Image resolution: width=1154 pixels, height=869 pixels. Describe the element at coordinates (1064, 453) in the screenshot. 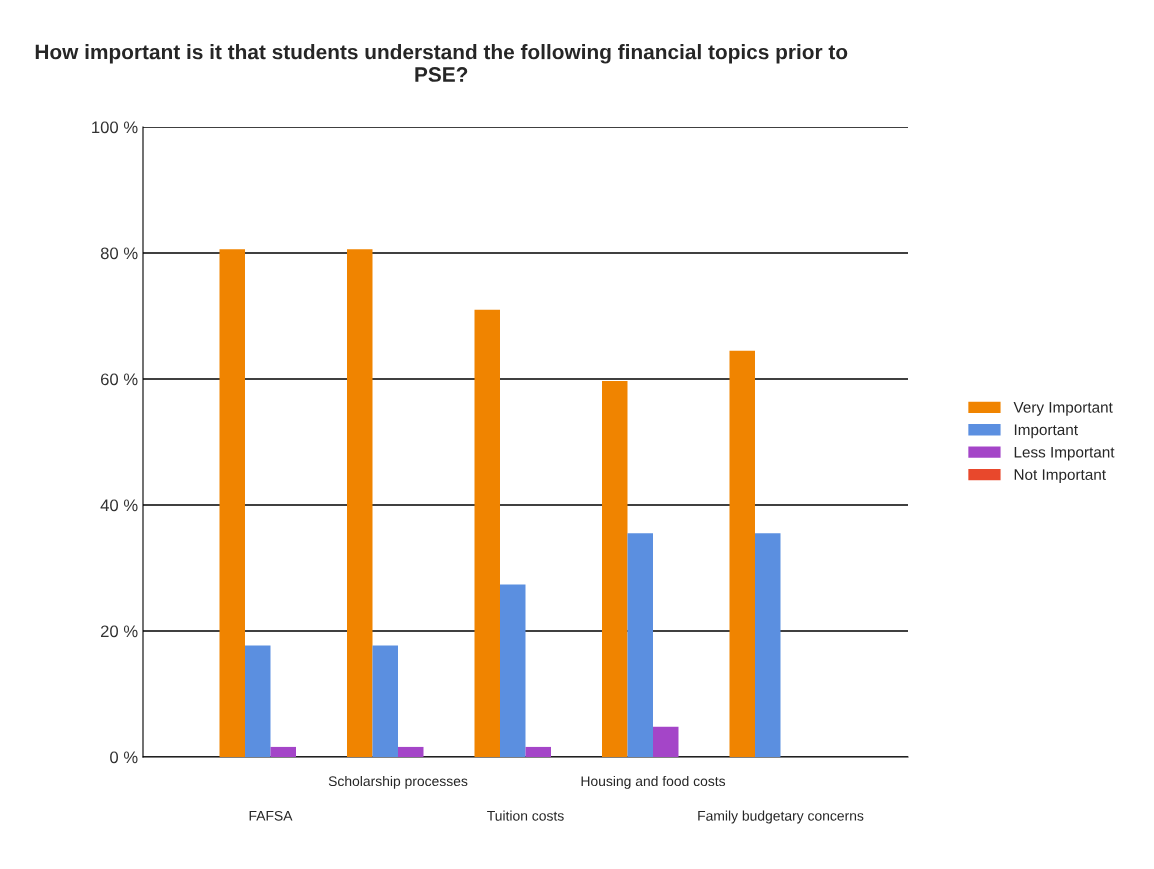

I see `legend-label: Less Important` at that location.